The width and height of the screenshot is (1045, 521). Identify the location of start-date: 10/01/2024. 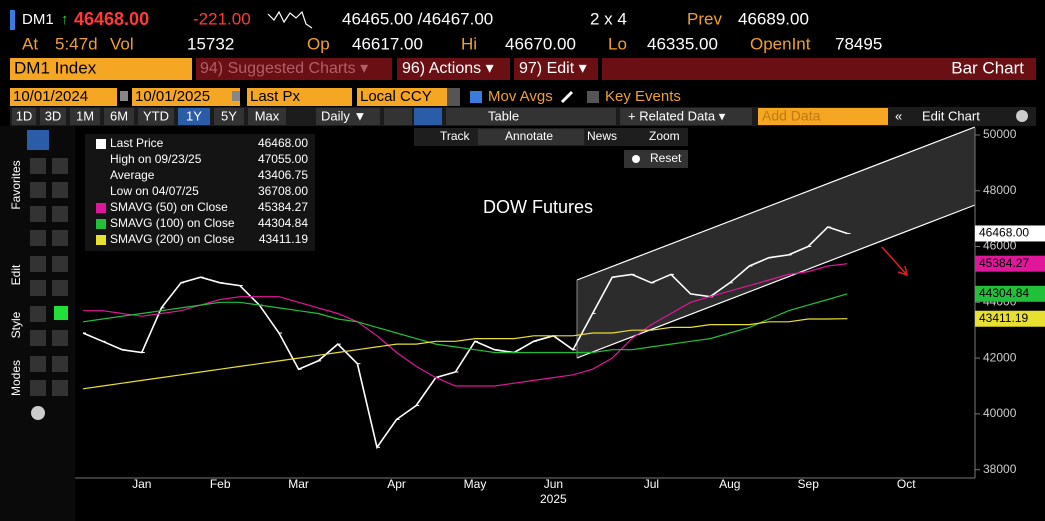
(50, 96).